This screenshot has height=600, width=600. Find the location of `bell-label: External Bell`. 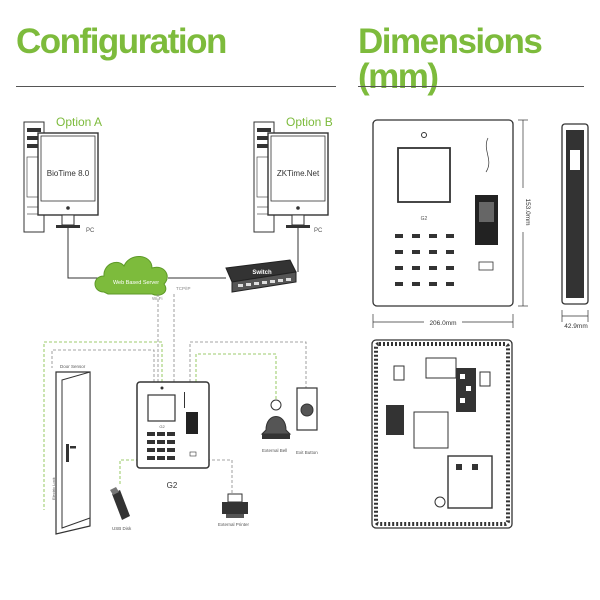

bell-label: External Bell is located at coordinates (274, 450).